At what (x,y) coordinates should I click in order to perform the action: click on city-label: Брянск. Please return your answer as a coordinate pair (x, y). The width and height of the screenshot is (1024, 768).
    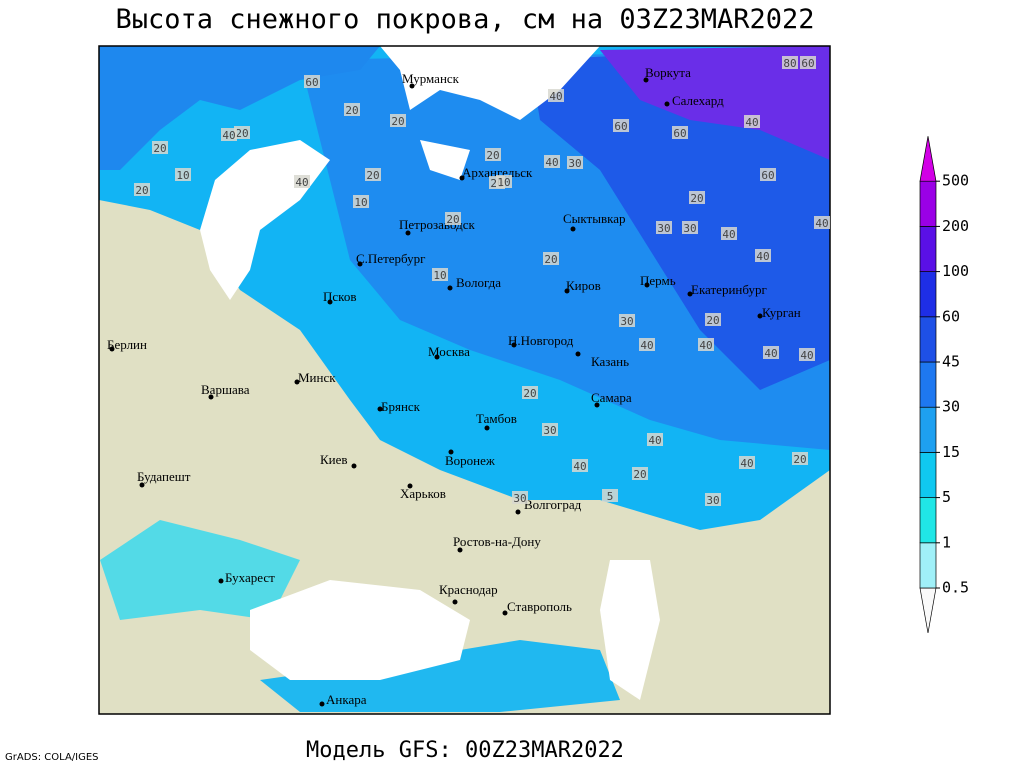
    Looking at the image, I should click on (401, 406).